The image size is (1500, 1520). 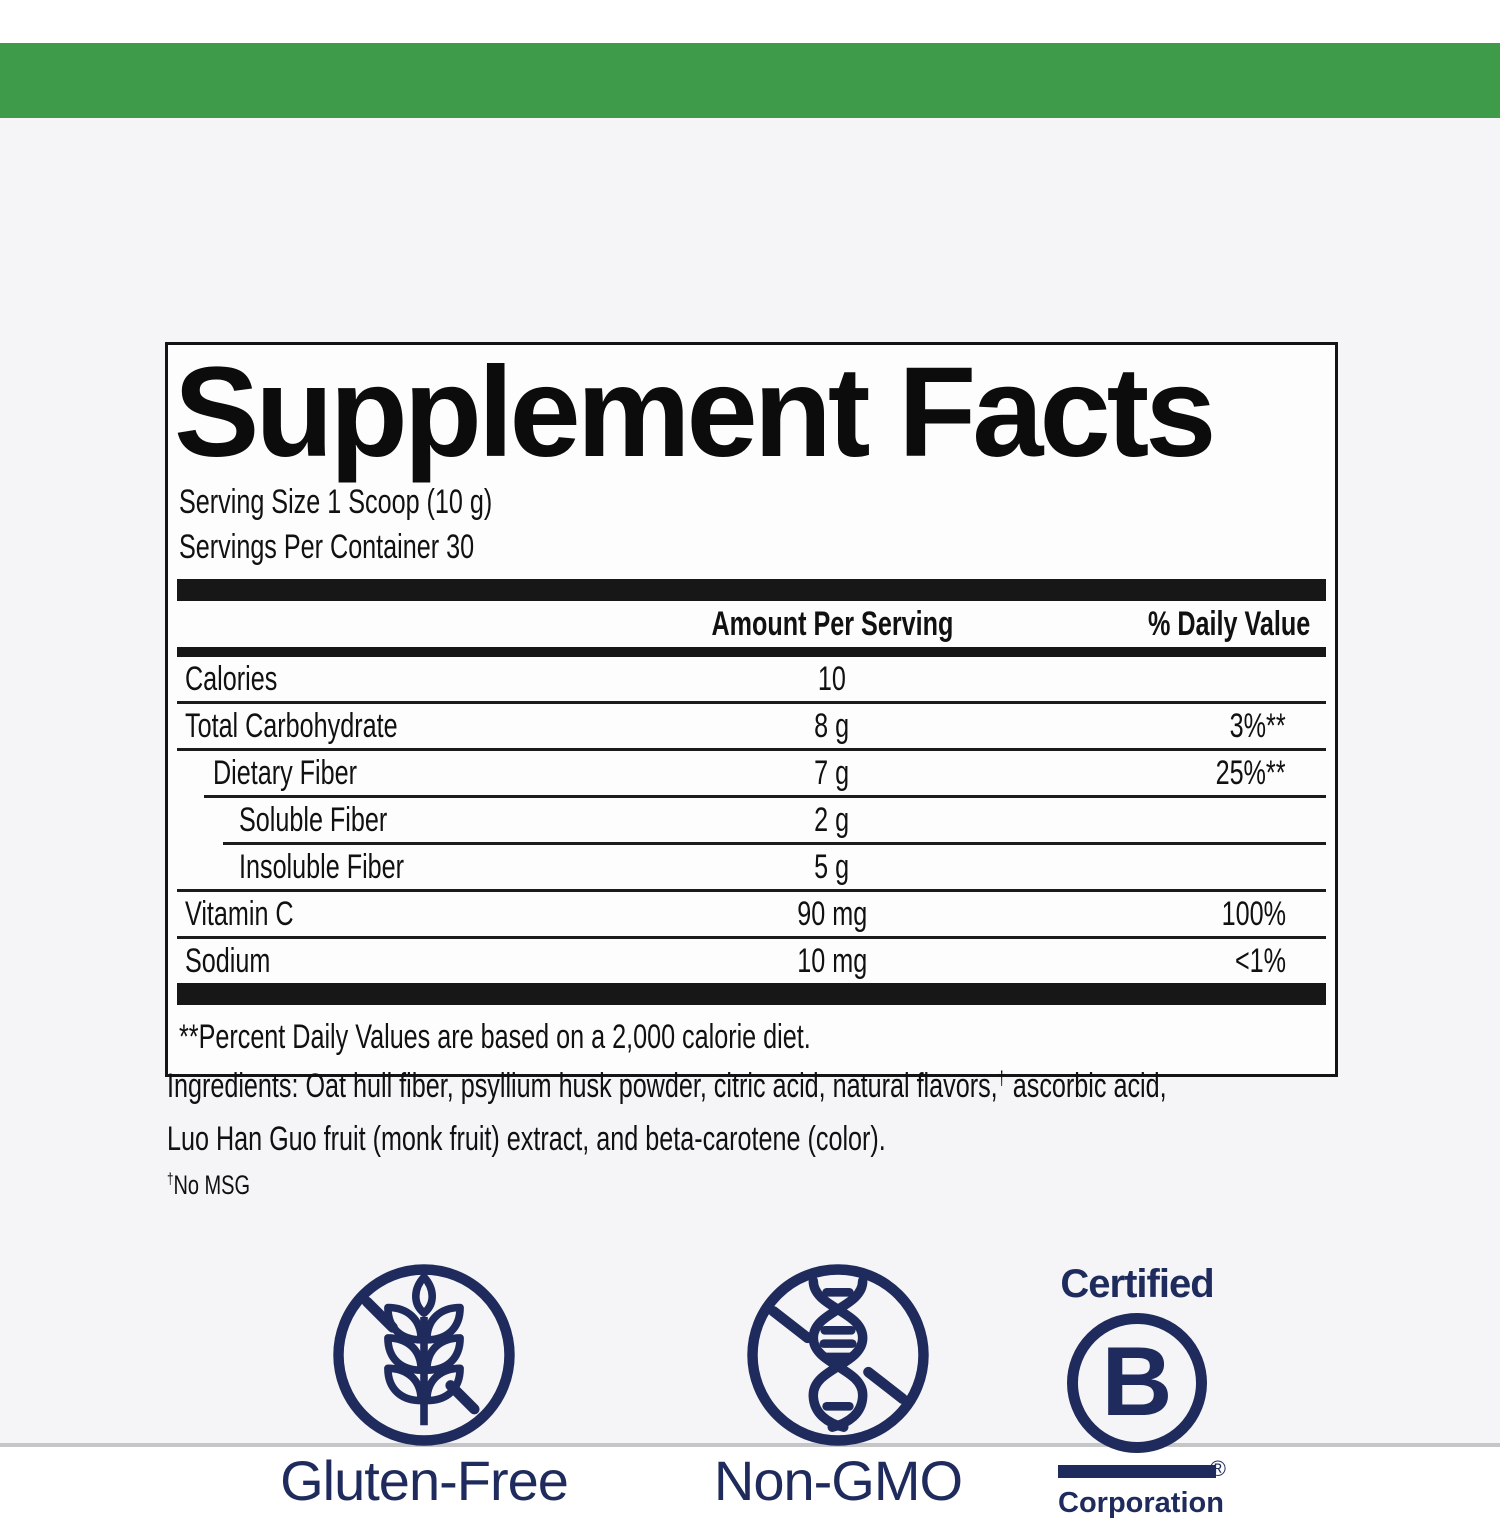 I want to click on b-corp-letter: B, so click(x=1137, y=1381).